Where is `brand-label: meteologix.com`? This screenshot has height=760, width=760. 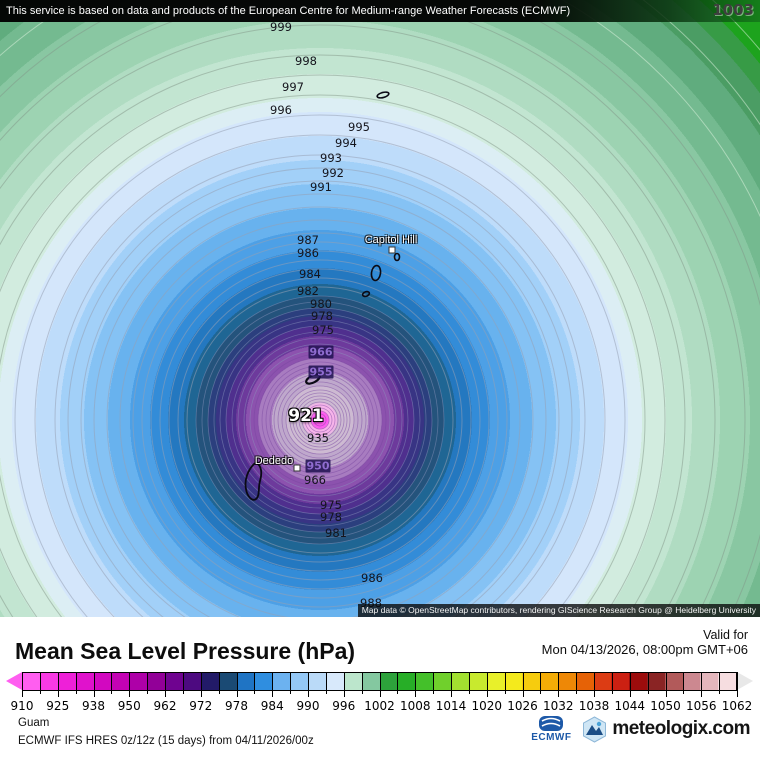 brand-label: meteologix.com is located at coordinates (681, 728).